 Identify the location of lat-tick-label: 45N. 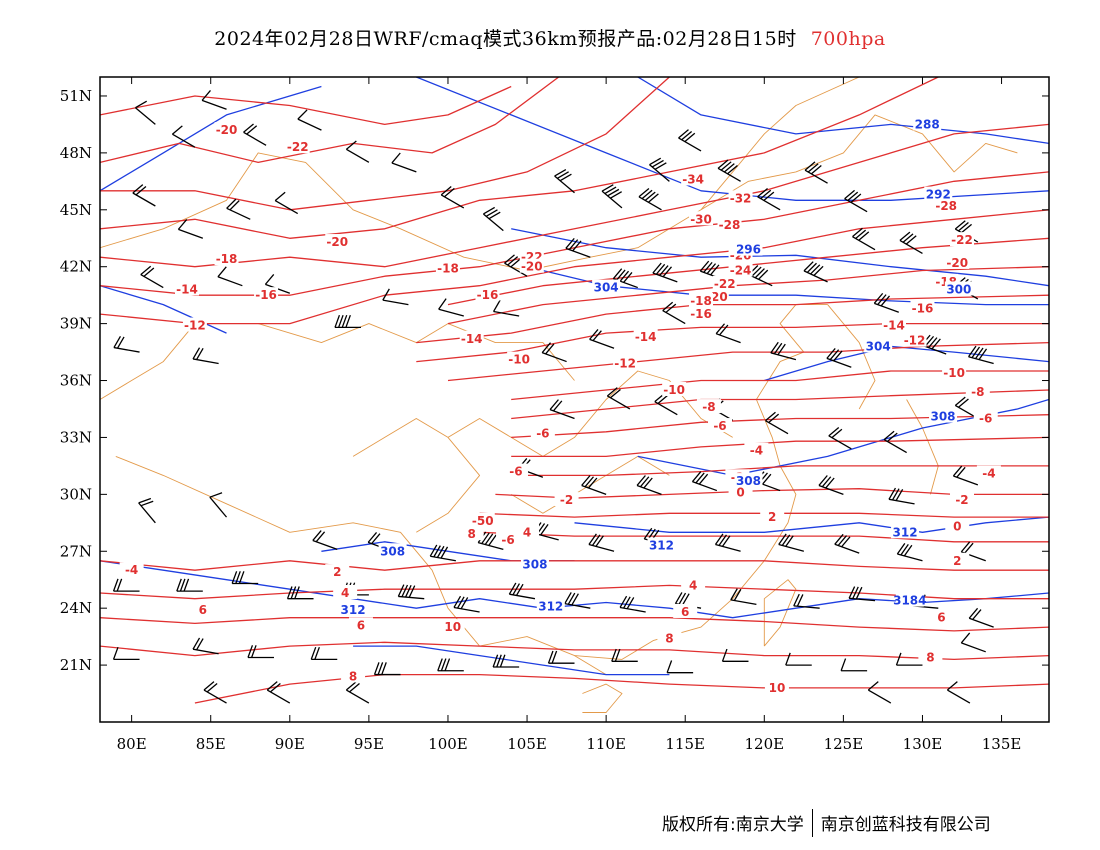
(76, 210).